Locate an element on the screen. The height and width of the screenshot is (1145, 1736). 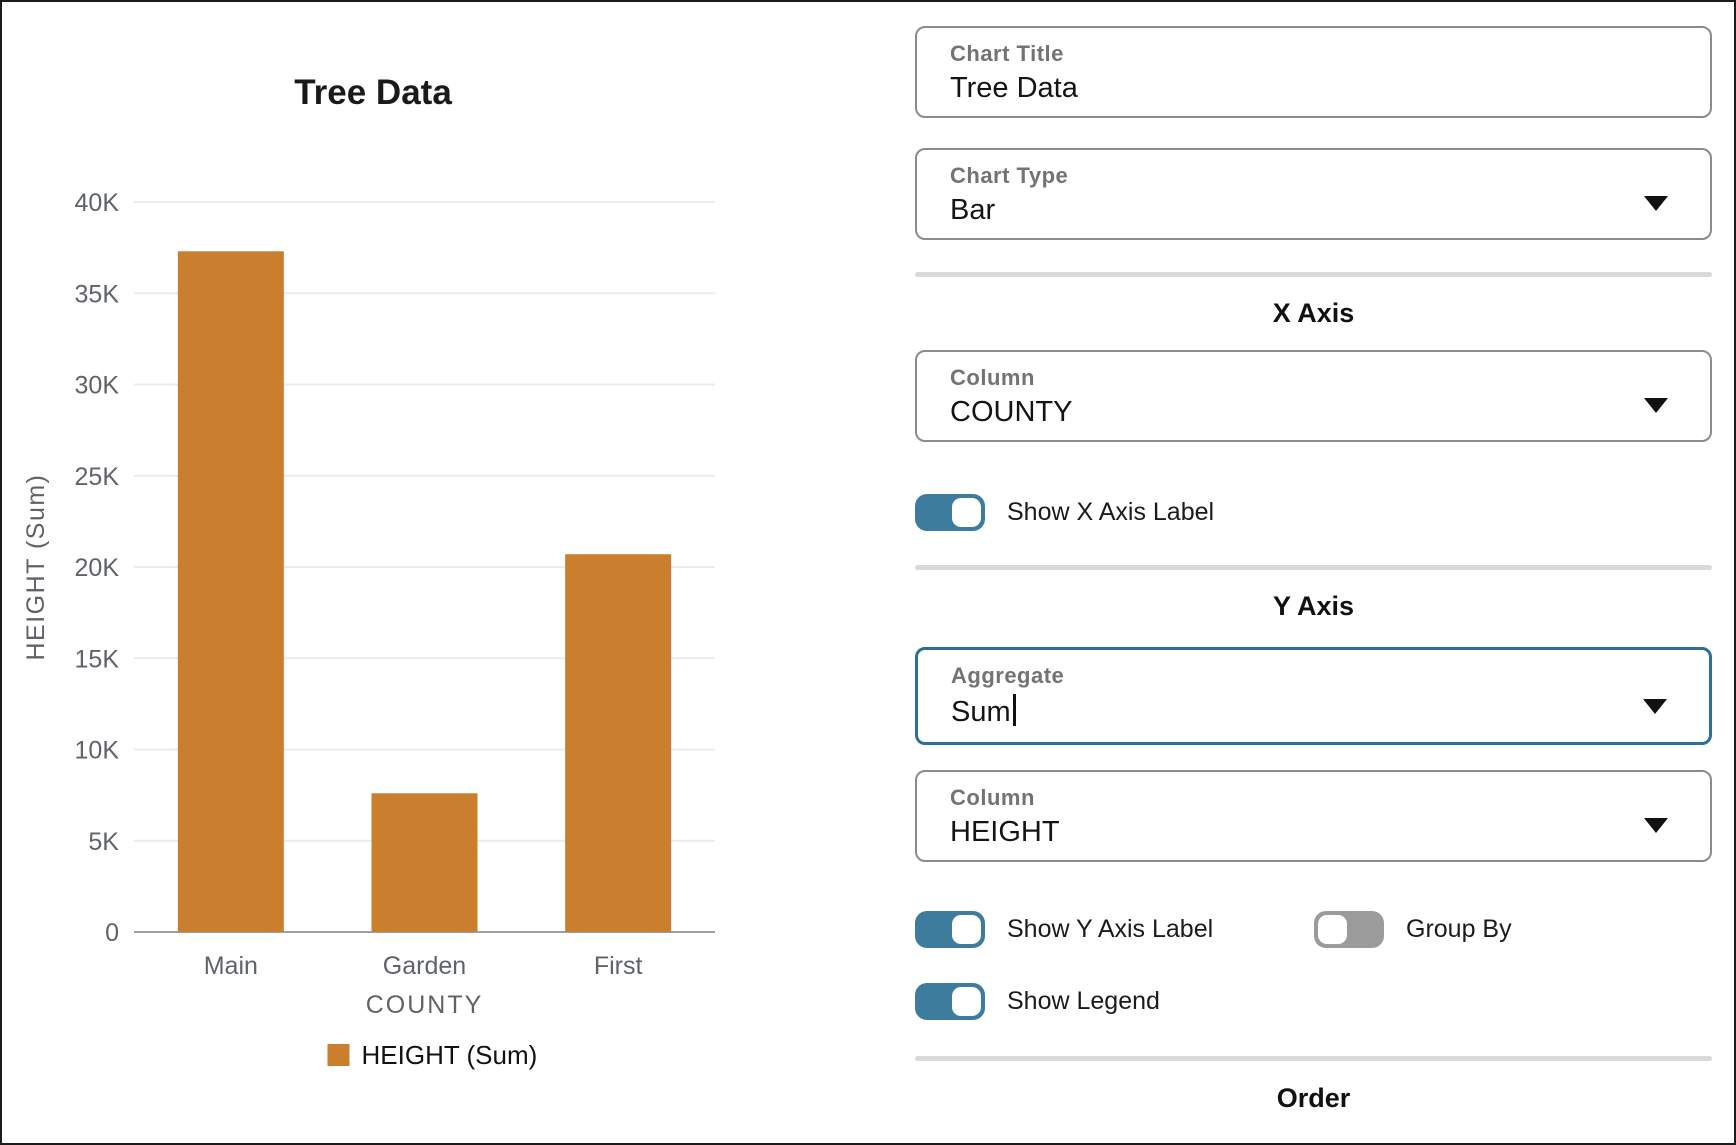
show-y-axis-label-toggle is located at coordinates (950, 929).